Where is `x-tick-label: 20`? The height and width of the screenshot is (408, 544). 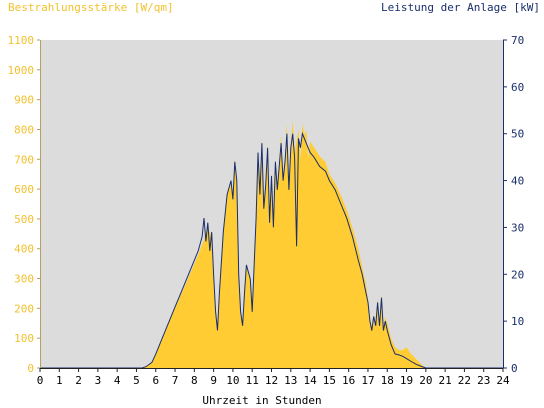 x-tick-label: 20 is located at coordinates (425, 380).